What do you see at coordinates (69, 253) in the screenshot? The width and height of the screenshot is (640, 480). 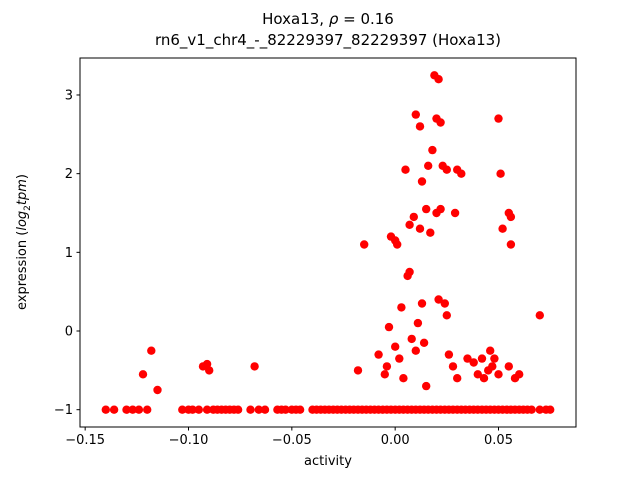 I see `y-tick-label: 1` at bounding box center [69, 253].